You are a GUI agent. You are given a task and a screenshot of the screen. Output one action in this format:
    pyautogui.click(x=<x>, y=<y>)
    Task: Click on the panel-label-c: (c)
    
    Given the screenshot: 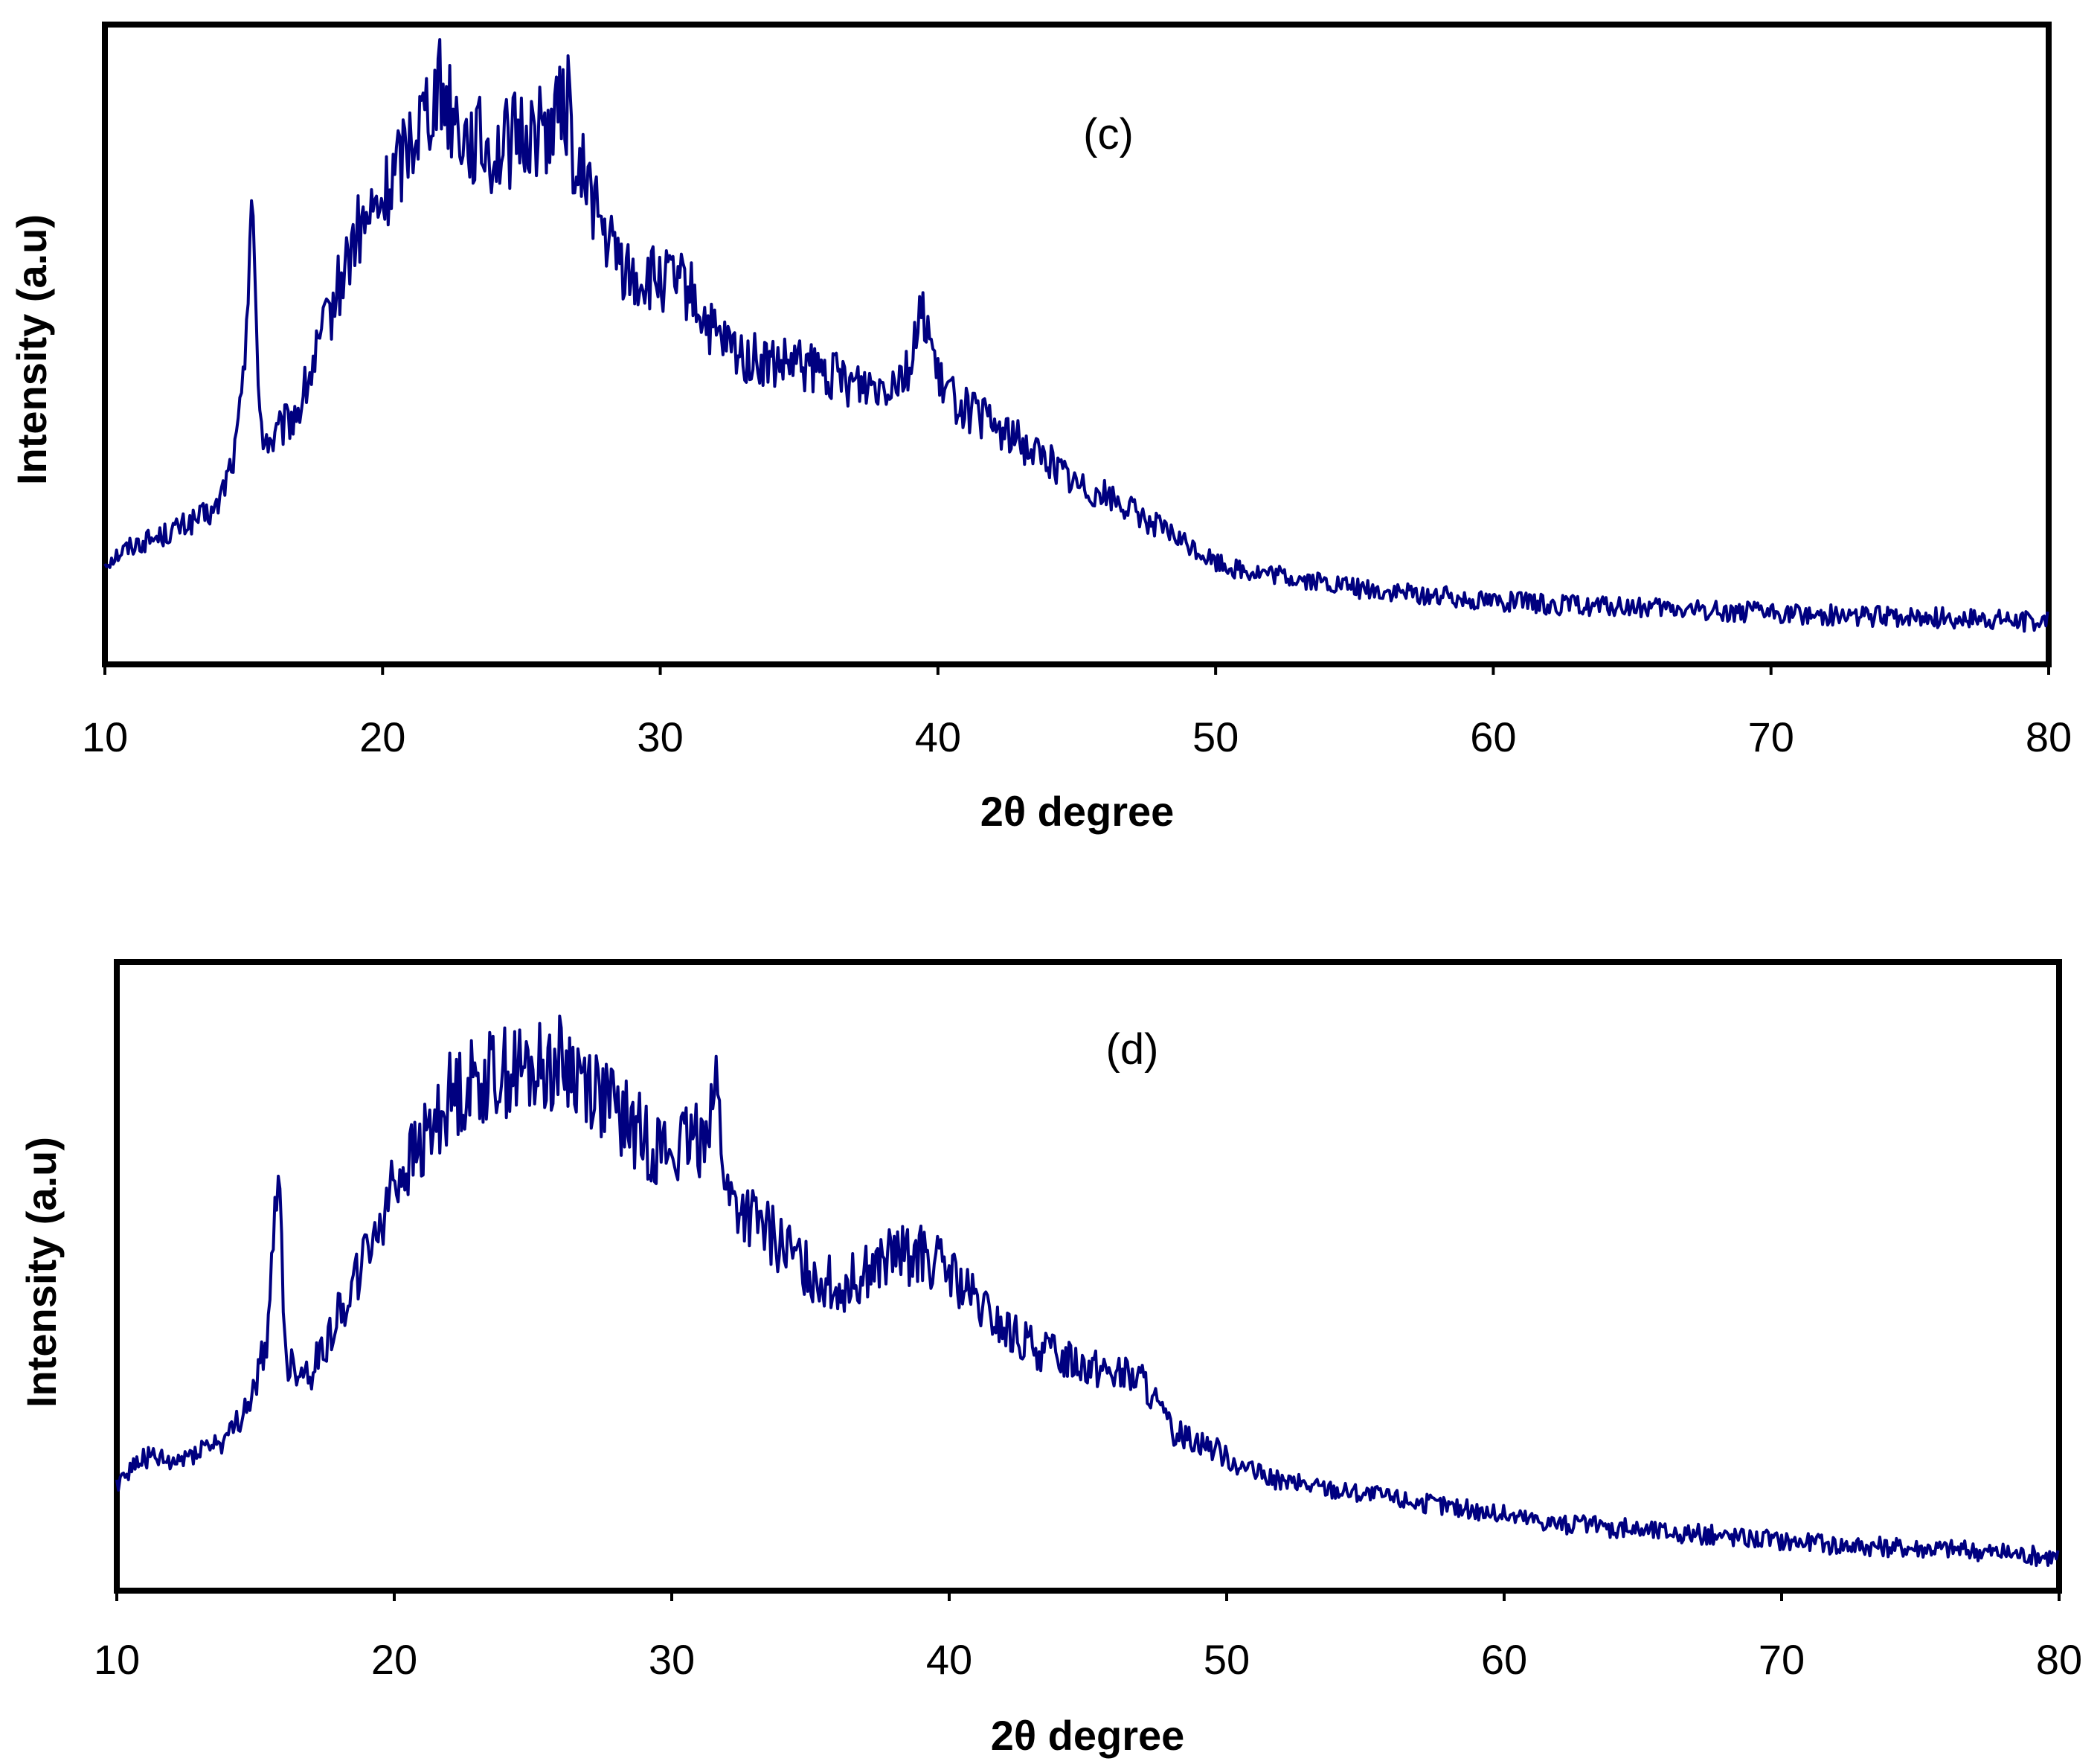 What is the action you would take?
    pyautogui.click(x=1108, y=134)
    